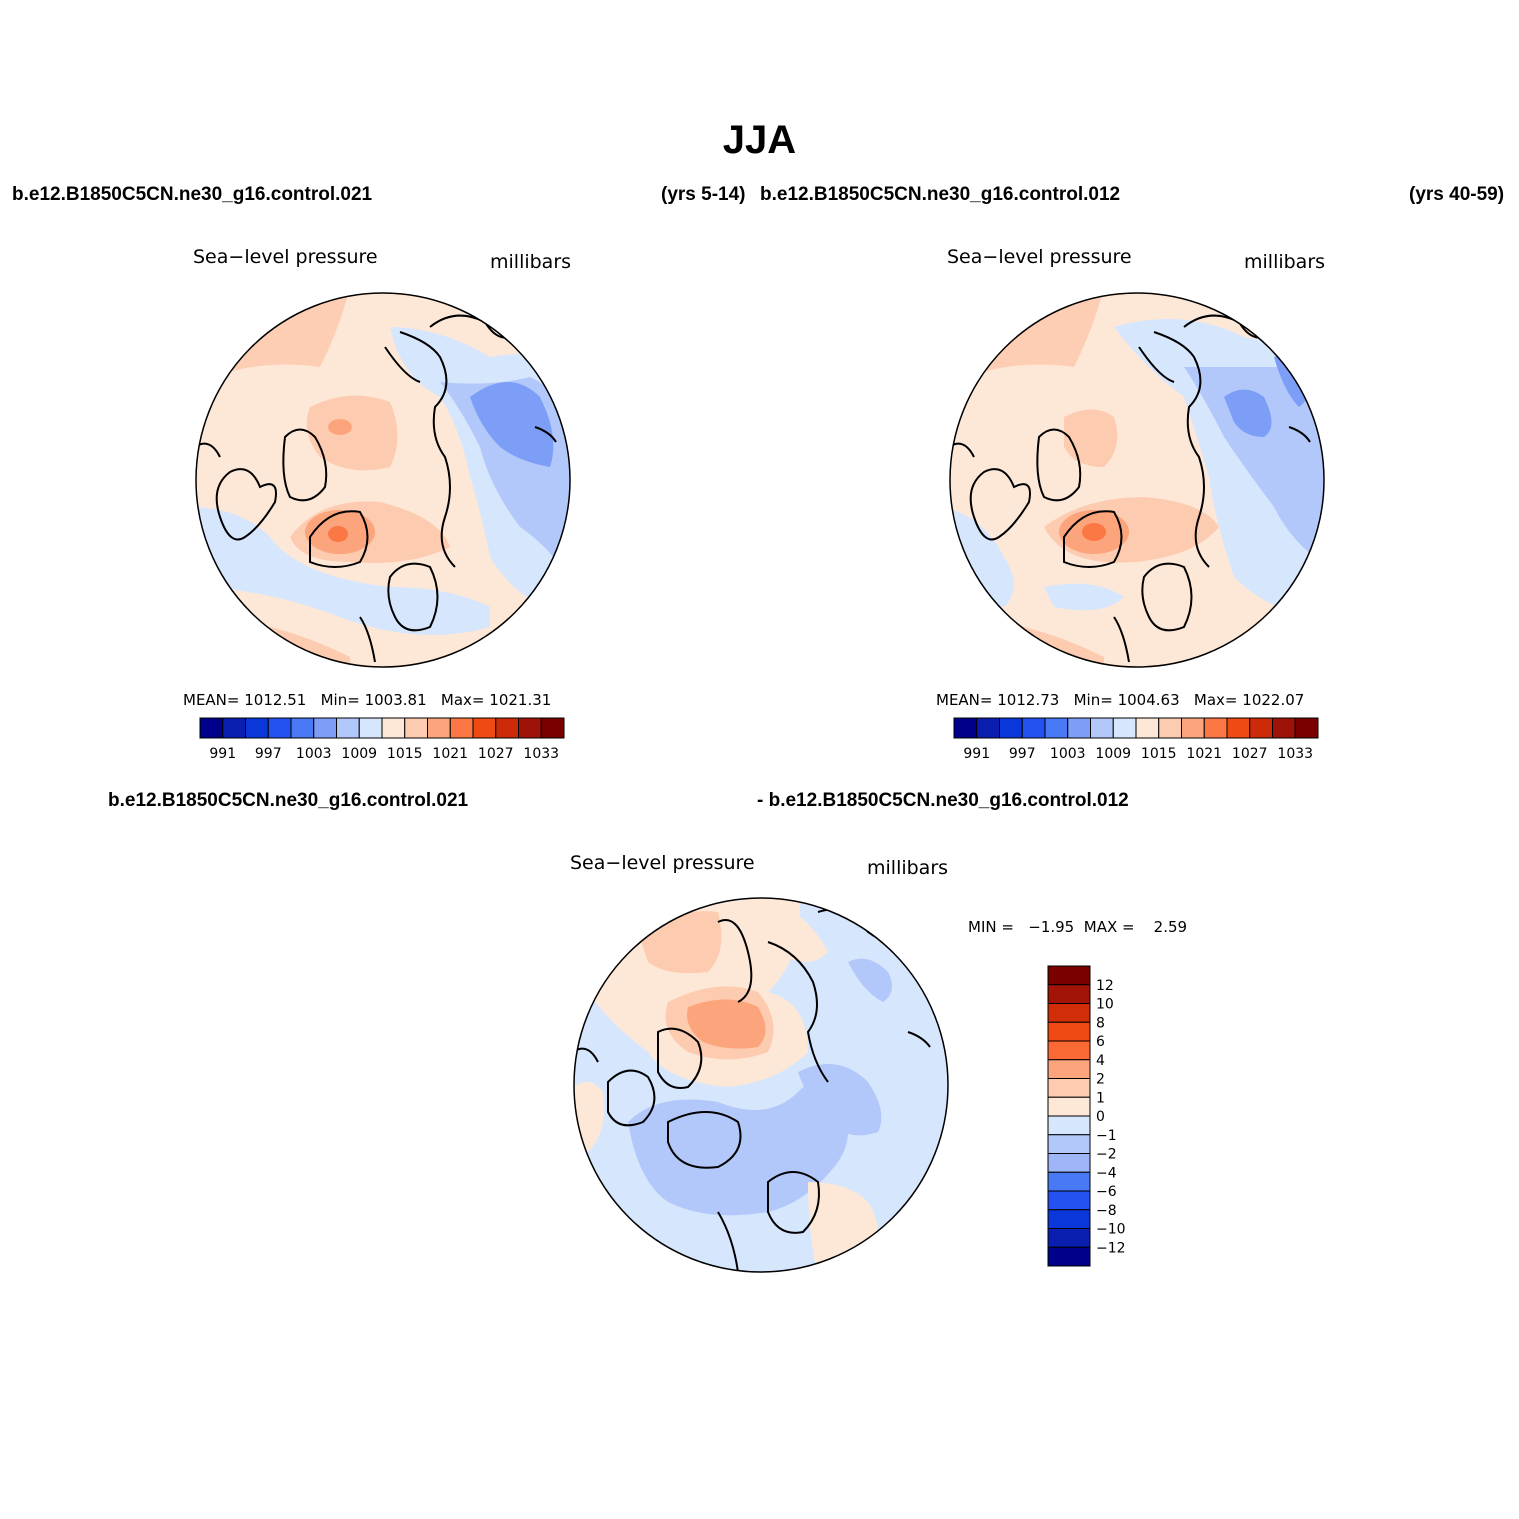 This screenshot has height=1519, width=1519. What do you see at coordinates (908, 868) in the screenshot?
I see `diff-units: millibars` at bounding box center [908, 868].